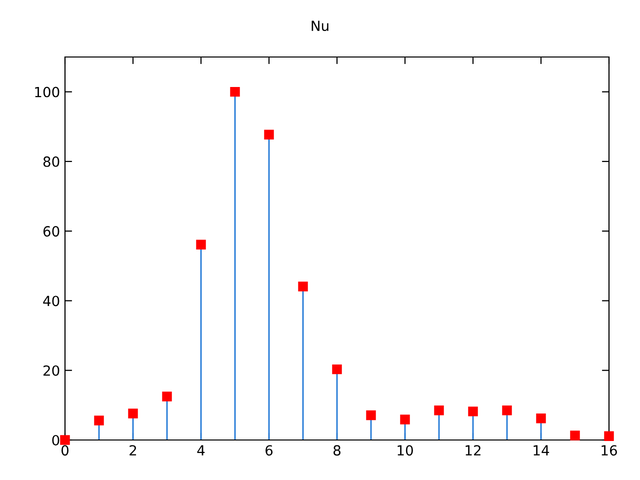 The height and width of the screenshot is (480, 640). Describe the element at coordinates (64, 450) in the screenshot. I see `x-tick-label: 0` at that location.